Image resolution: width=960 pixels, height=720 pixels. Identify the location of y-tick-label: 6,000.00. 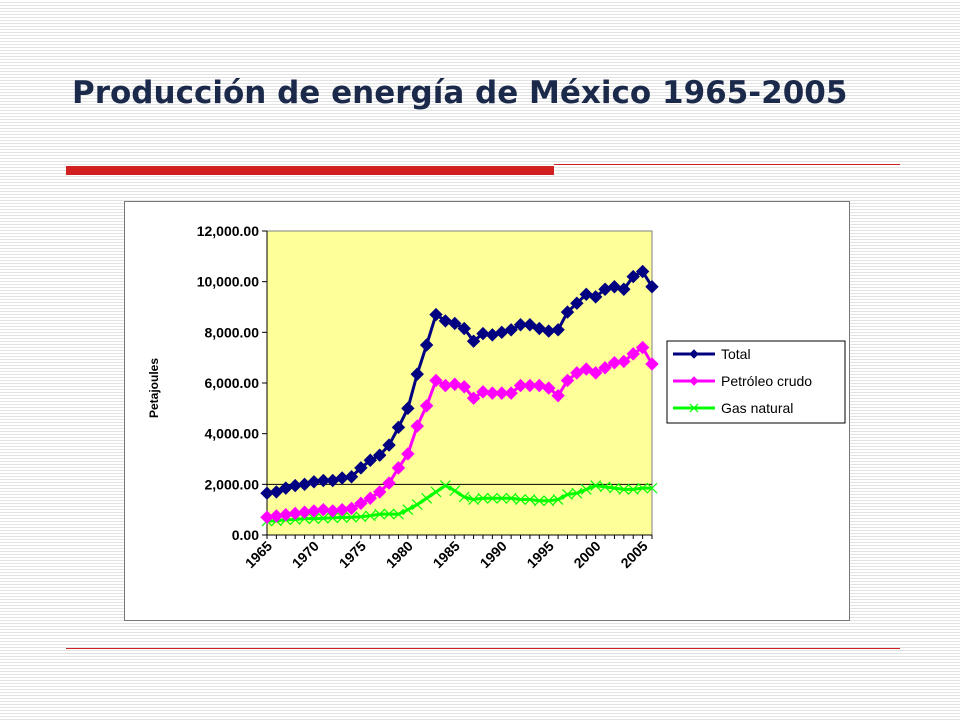
(232, 383).